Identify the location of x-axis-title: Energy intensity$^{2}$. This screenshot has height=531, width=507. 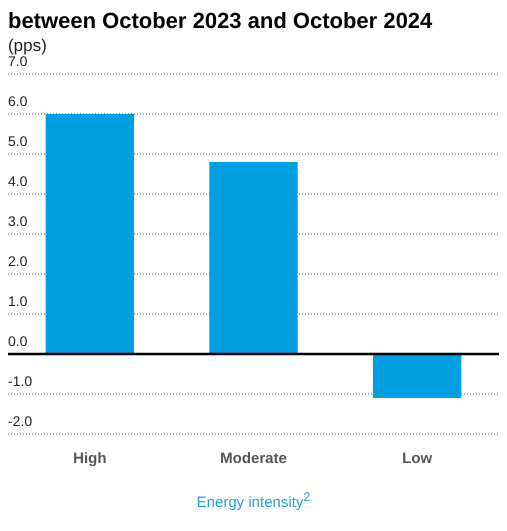
(254, 500).